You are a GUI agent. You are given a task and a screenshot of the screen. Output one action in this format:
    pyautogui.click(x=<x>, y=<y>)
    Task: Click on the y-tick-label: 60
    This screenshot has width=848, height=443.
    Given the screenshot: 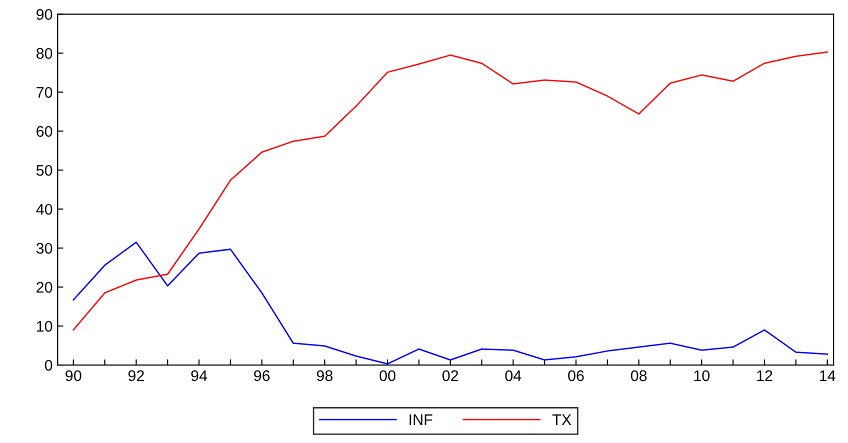 What is the action you would take?
    pyautogui.click(x=44, y=131)
    